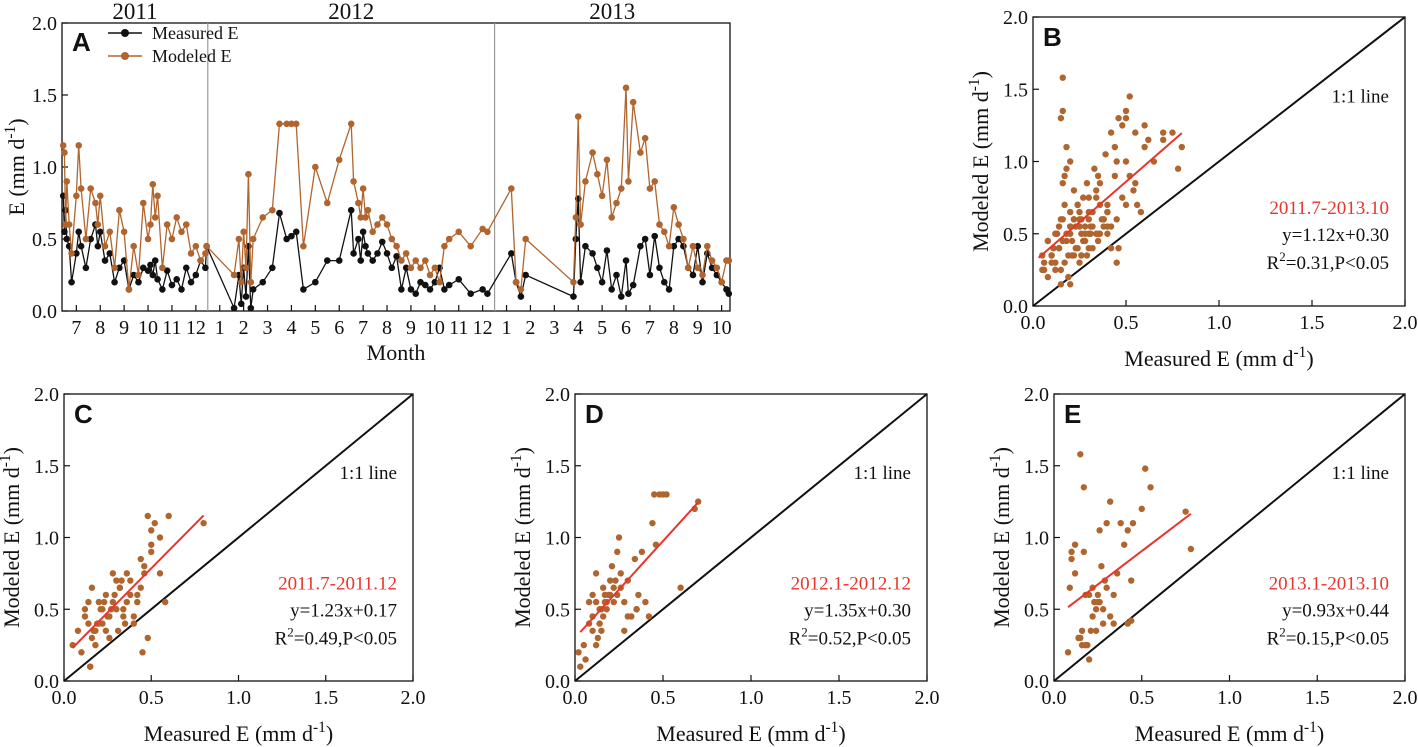 The width and height of the screenshot is (1418, 747). Describe the element at coordinates (1015, 163) in the screenshot. I see `y-tick-label: 1.0` at that location.